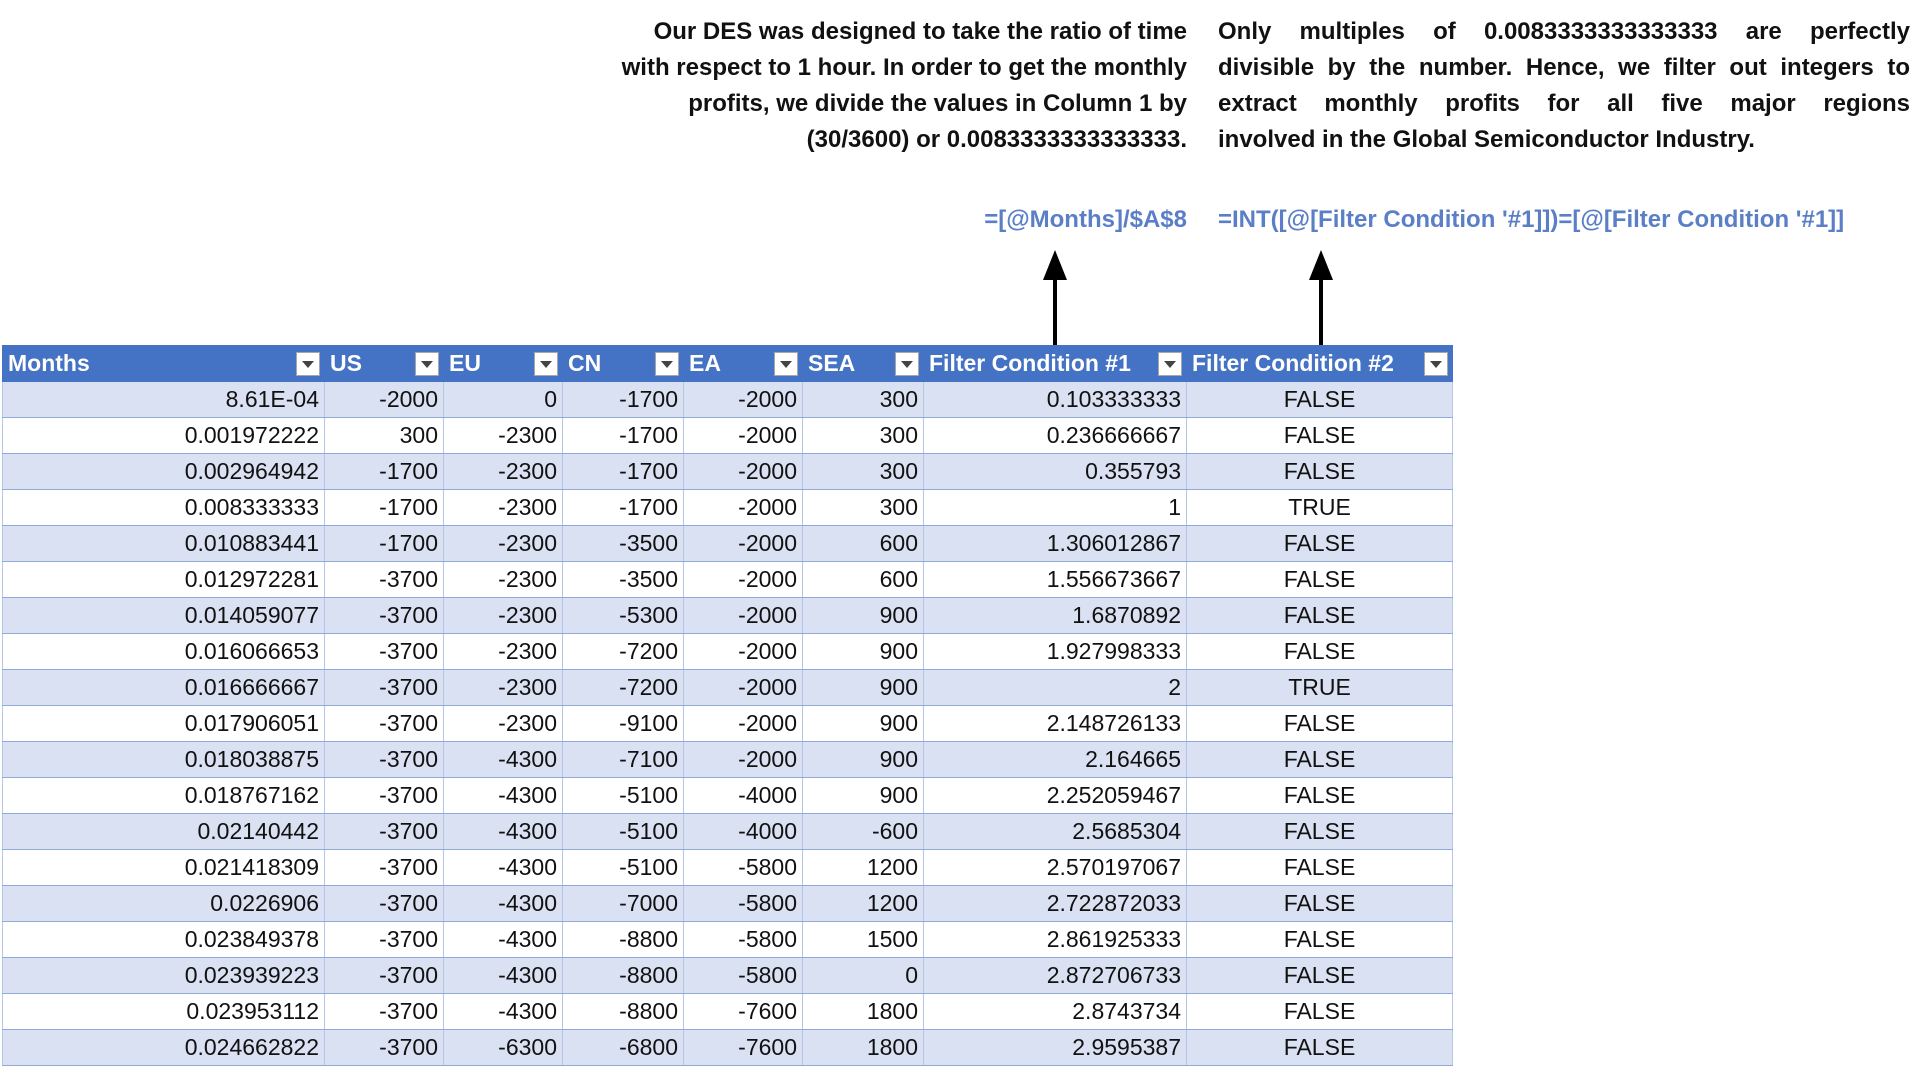 The image size is (1920, 1080). I want to click on table-cell: -8800, so click(623, 939).